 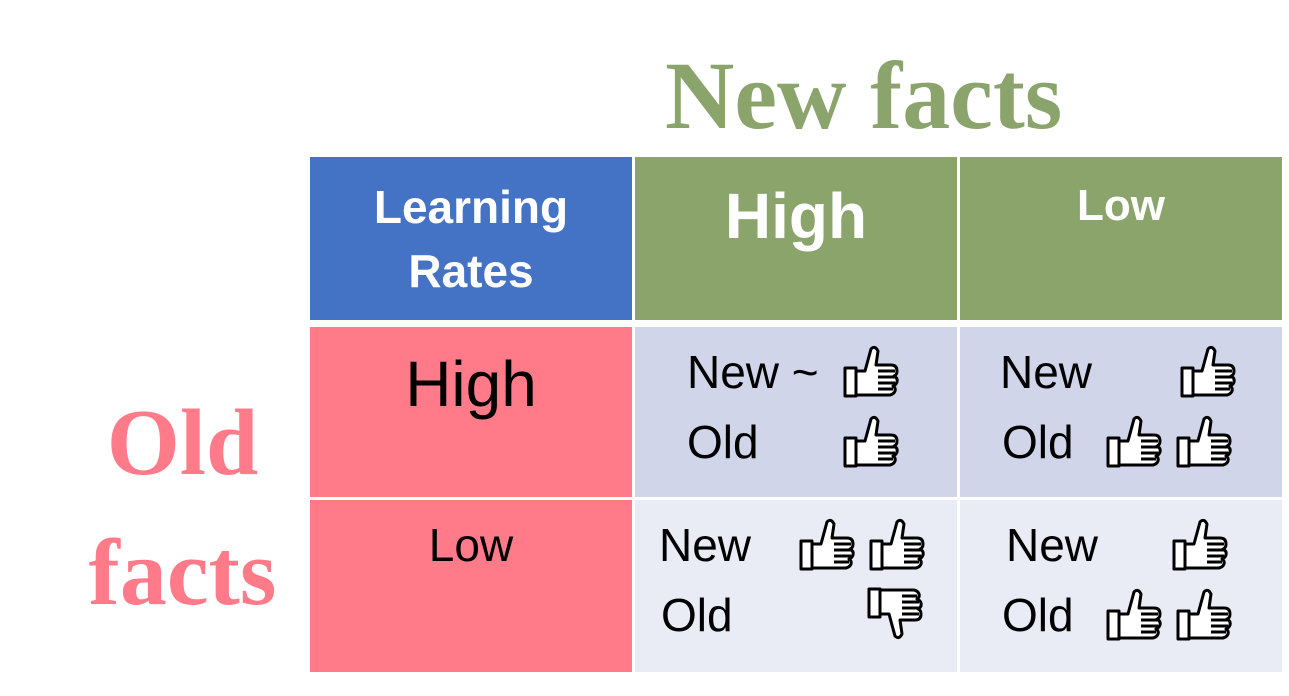 What do you see at coordinates (1121, 238) in the screenshot?
I see `column-header-low: Low` at bounding box center [1121, 238].